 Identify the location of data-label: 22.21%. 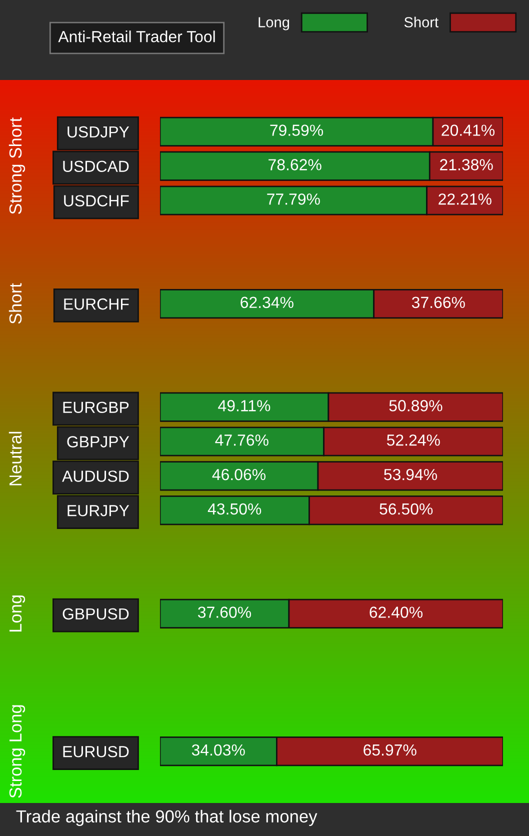
(465, 199).